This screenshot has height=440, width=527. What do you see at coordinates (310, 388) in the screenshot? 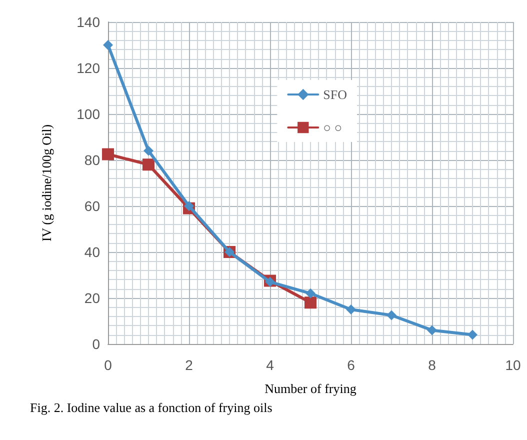
I see `x-axis-title: Number of frying` at bounding box center [310, 388].